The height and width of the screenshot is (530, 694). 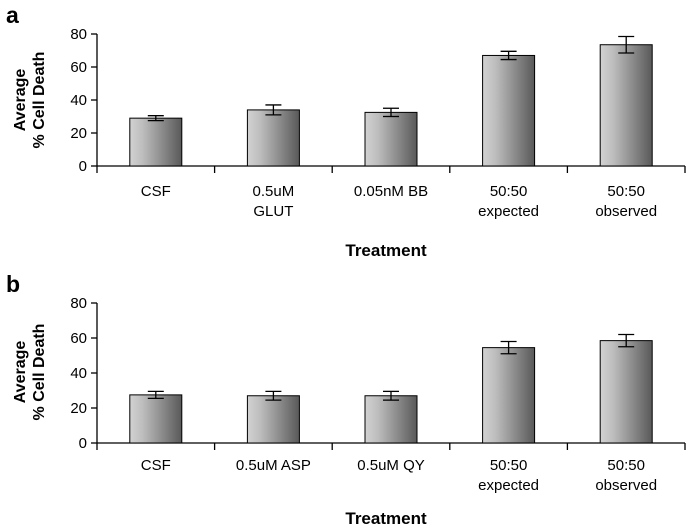 What do you see at coordinates (78, 34) in the screenshot?
I see `panel-a-y-tick-label: 80` at bounding box center [78, 34].